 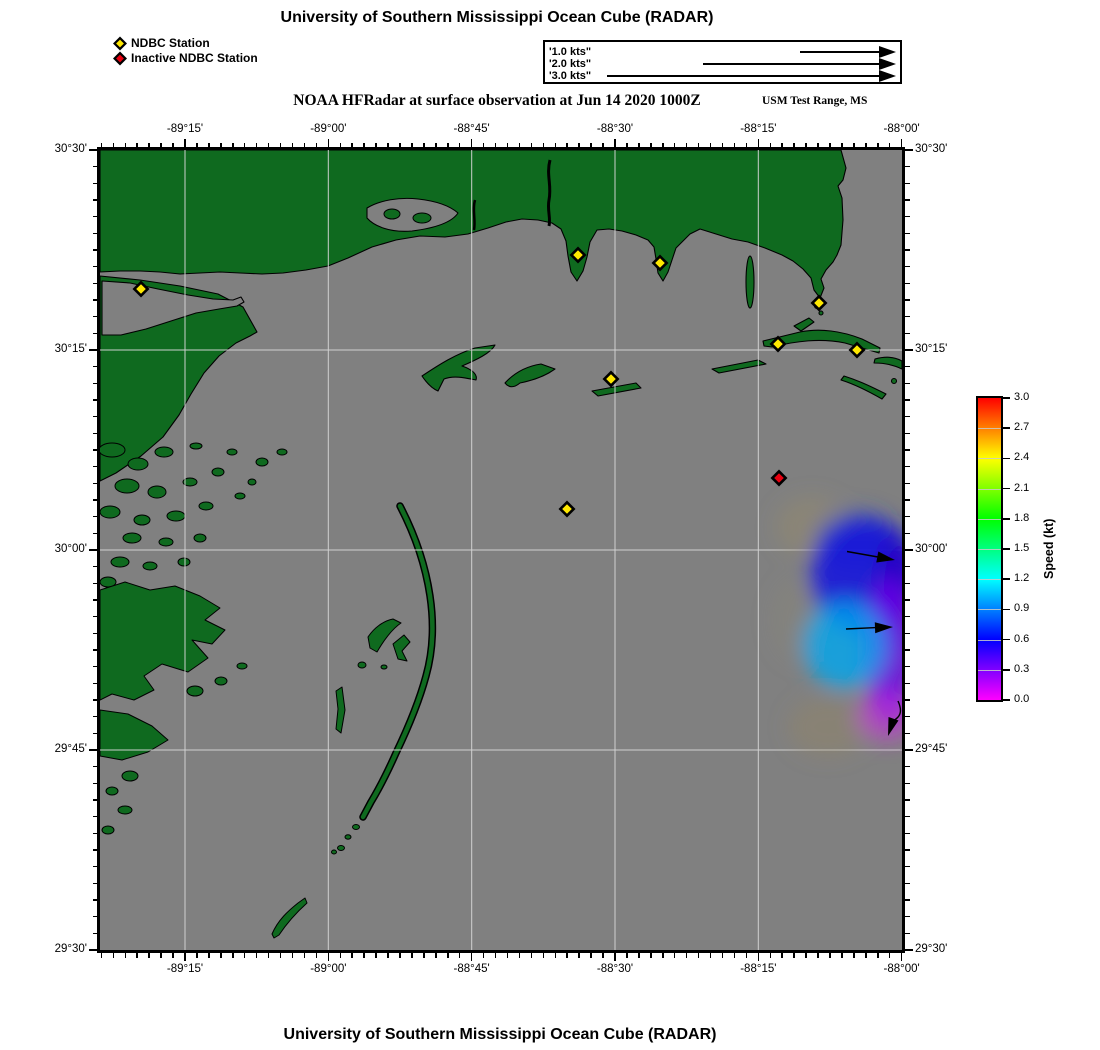 I want to click on x-axis-tick-label: -88°45', so click(x=471, y=969).